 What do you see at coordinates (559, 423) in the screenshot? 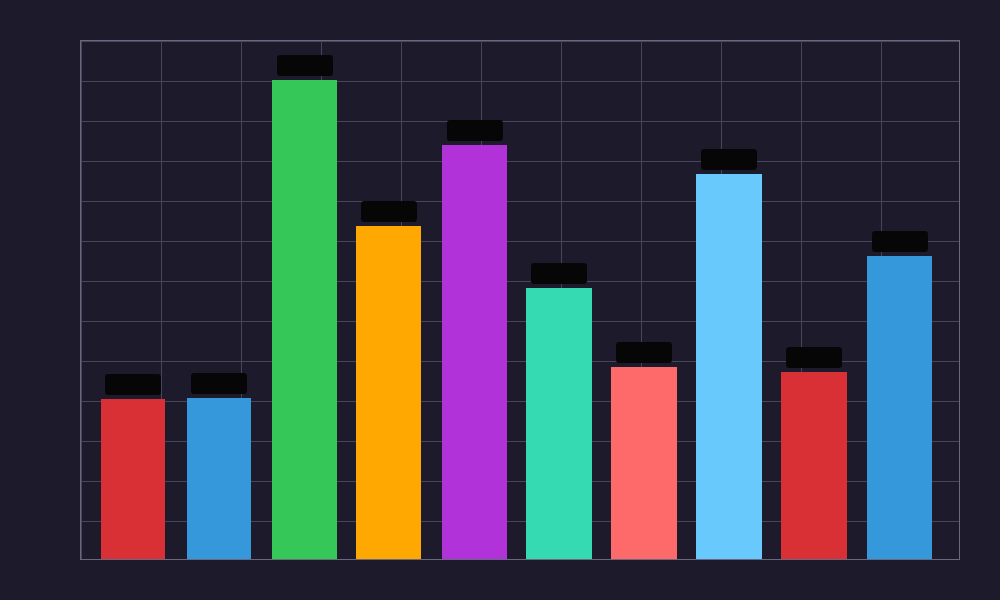
I see `bar-teal` at bounding box center [559, 423].